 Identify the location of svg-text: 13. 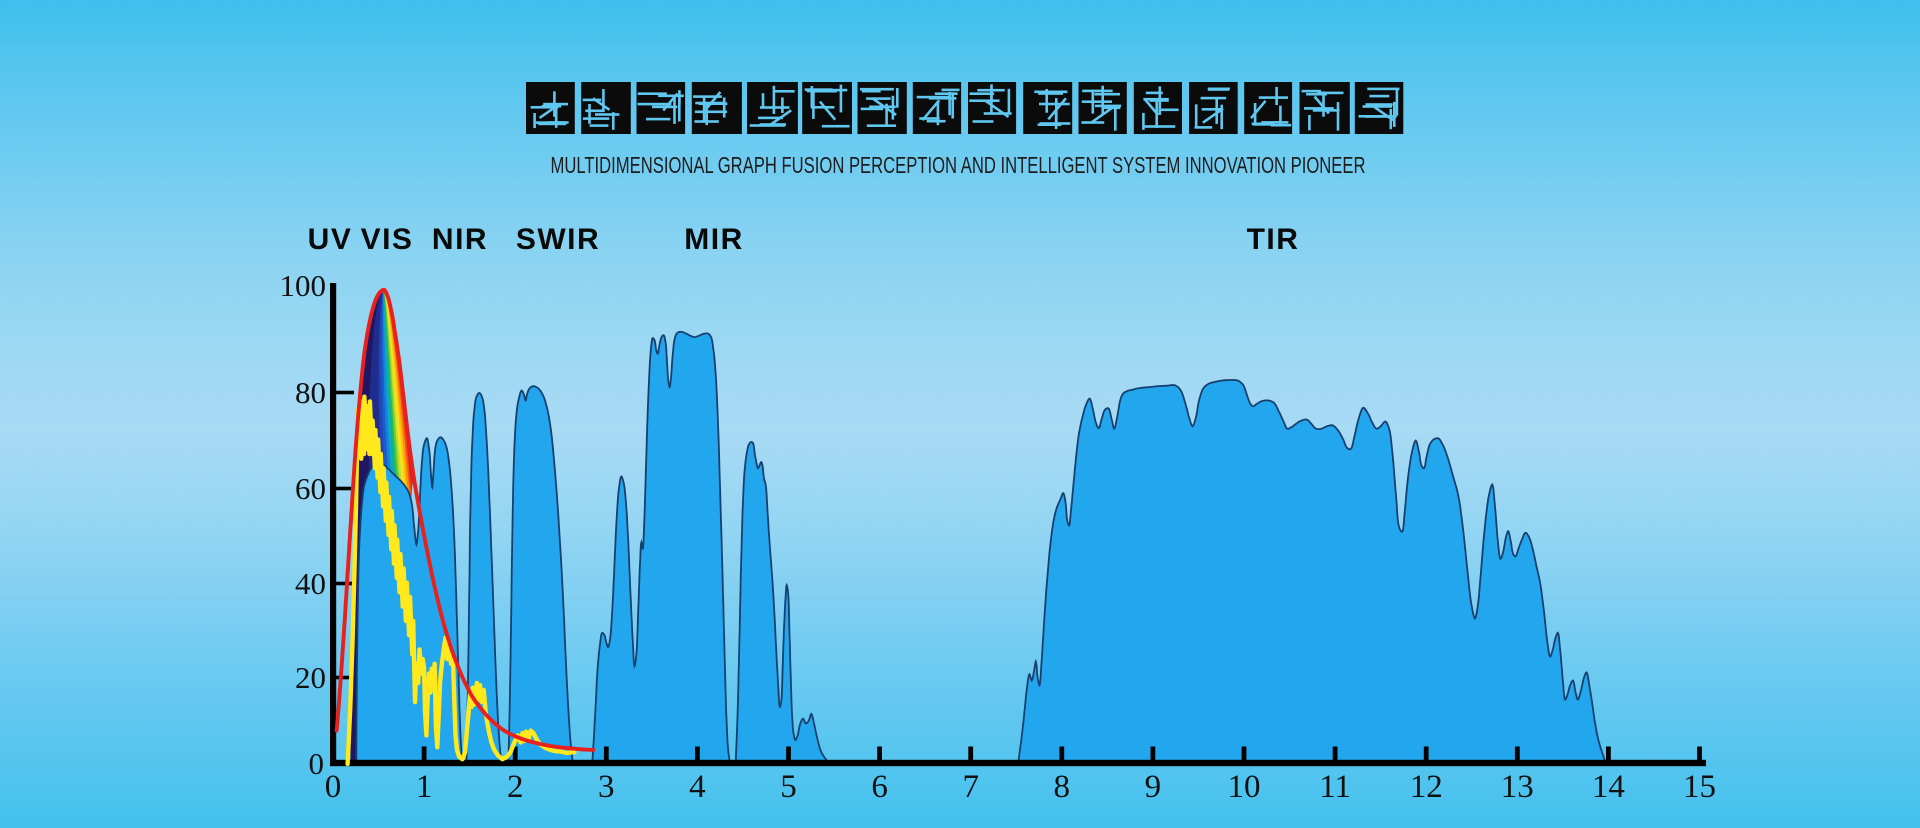
(1517, 787).